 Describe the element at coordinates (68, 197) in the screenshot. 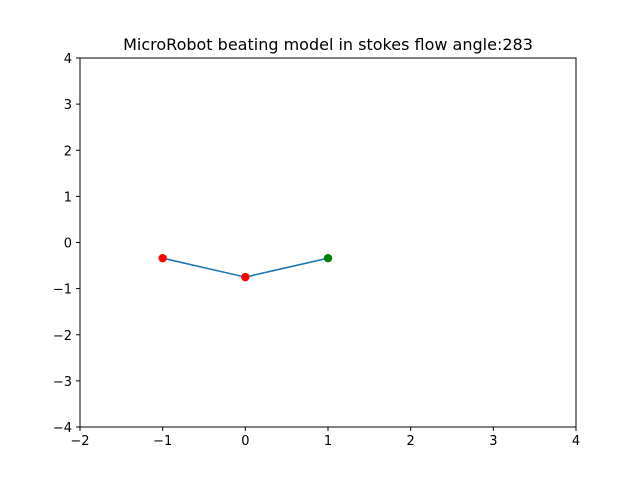

I see `y-tick-label: 1` at that location.